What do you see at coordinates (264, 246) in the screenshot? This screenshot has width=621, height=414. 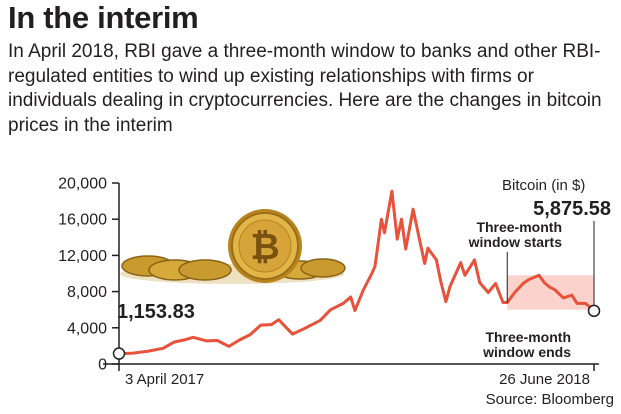 I see `bitcoin-logo-icon: ₿` at bounding box center [264, 246].